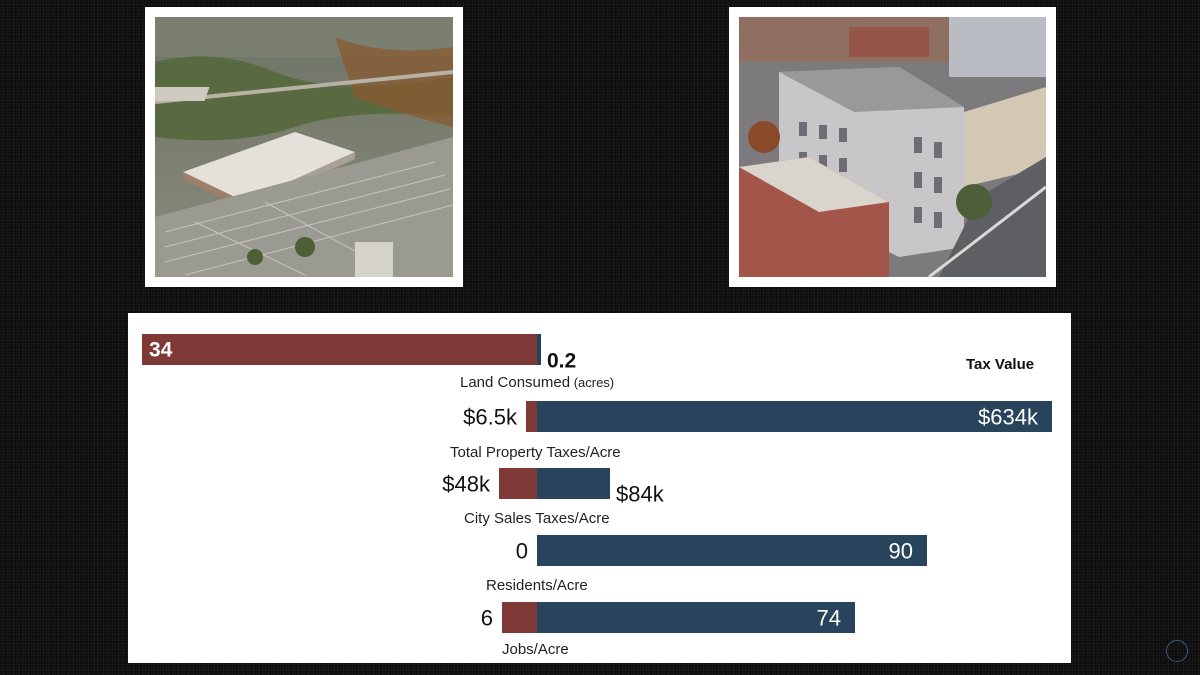  I want to click on metric-label-3: Residents/Acre, so click(537, 585).